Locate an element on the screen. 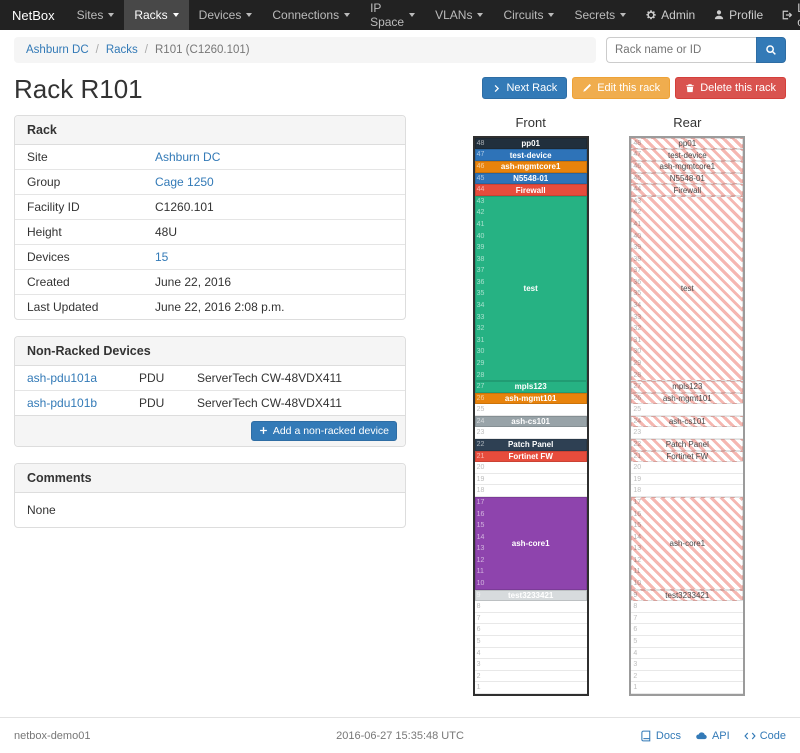 The width and height of the screenshot is (800, 753). admin-menu-item: Admin is located at coordinates (670, 15).